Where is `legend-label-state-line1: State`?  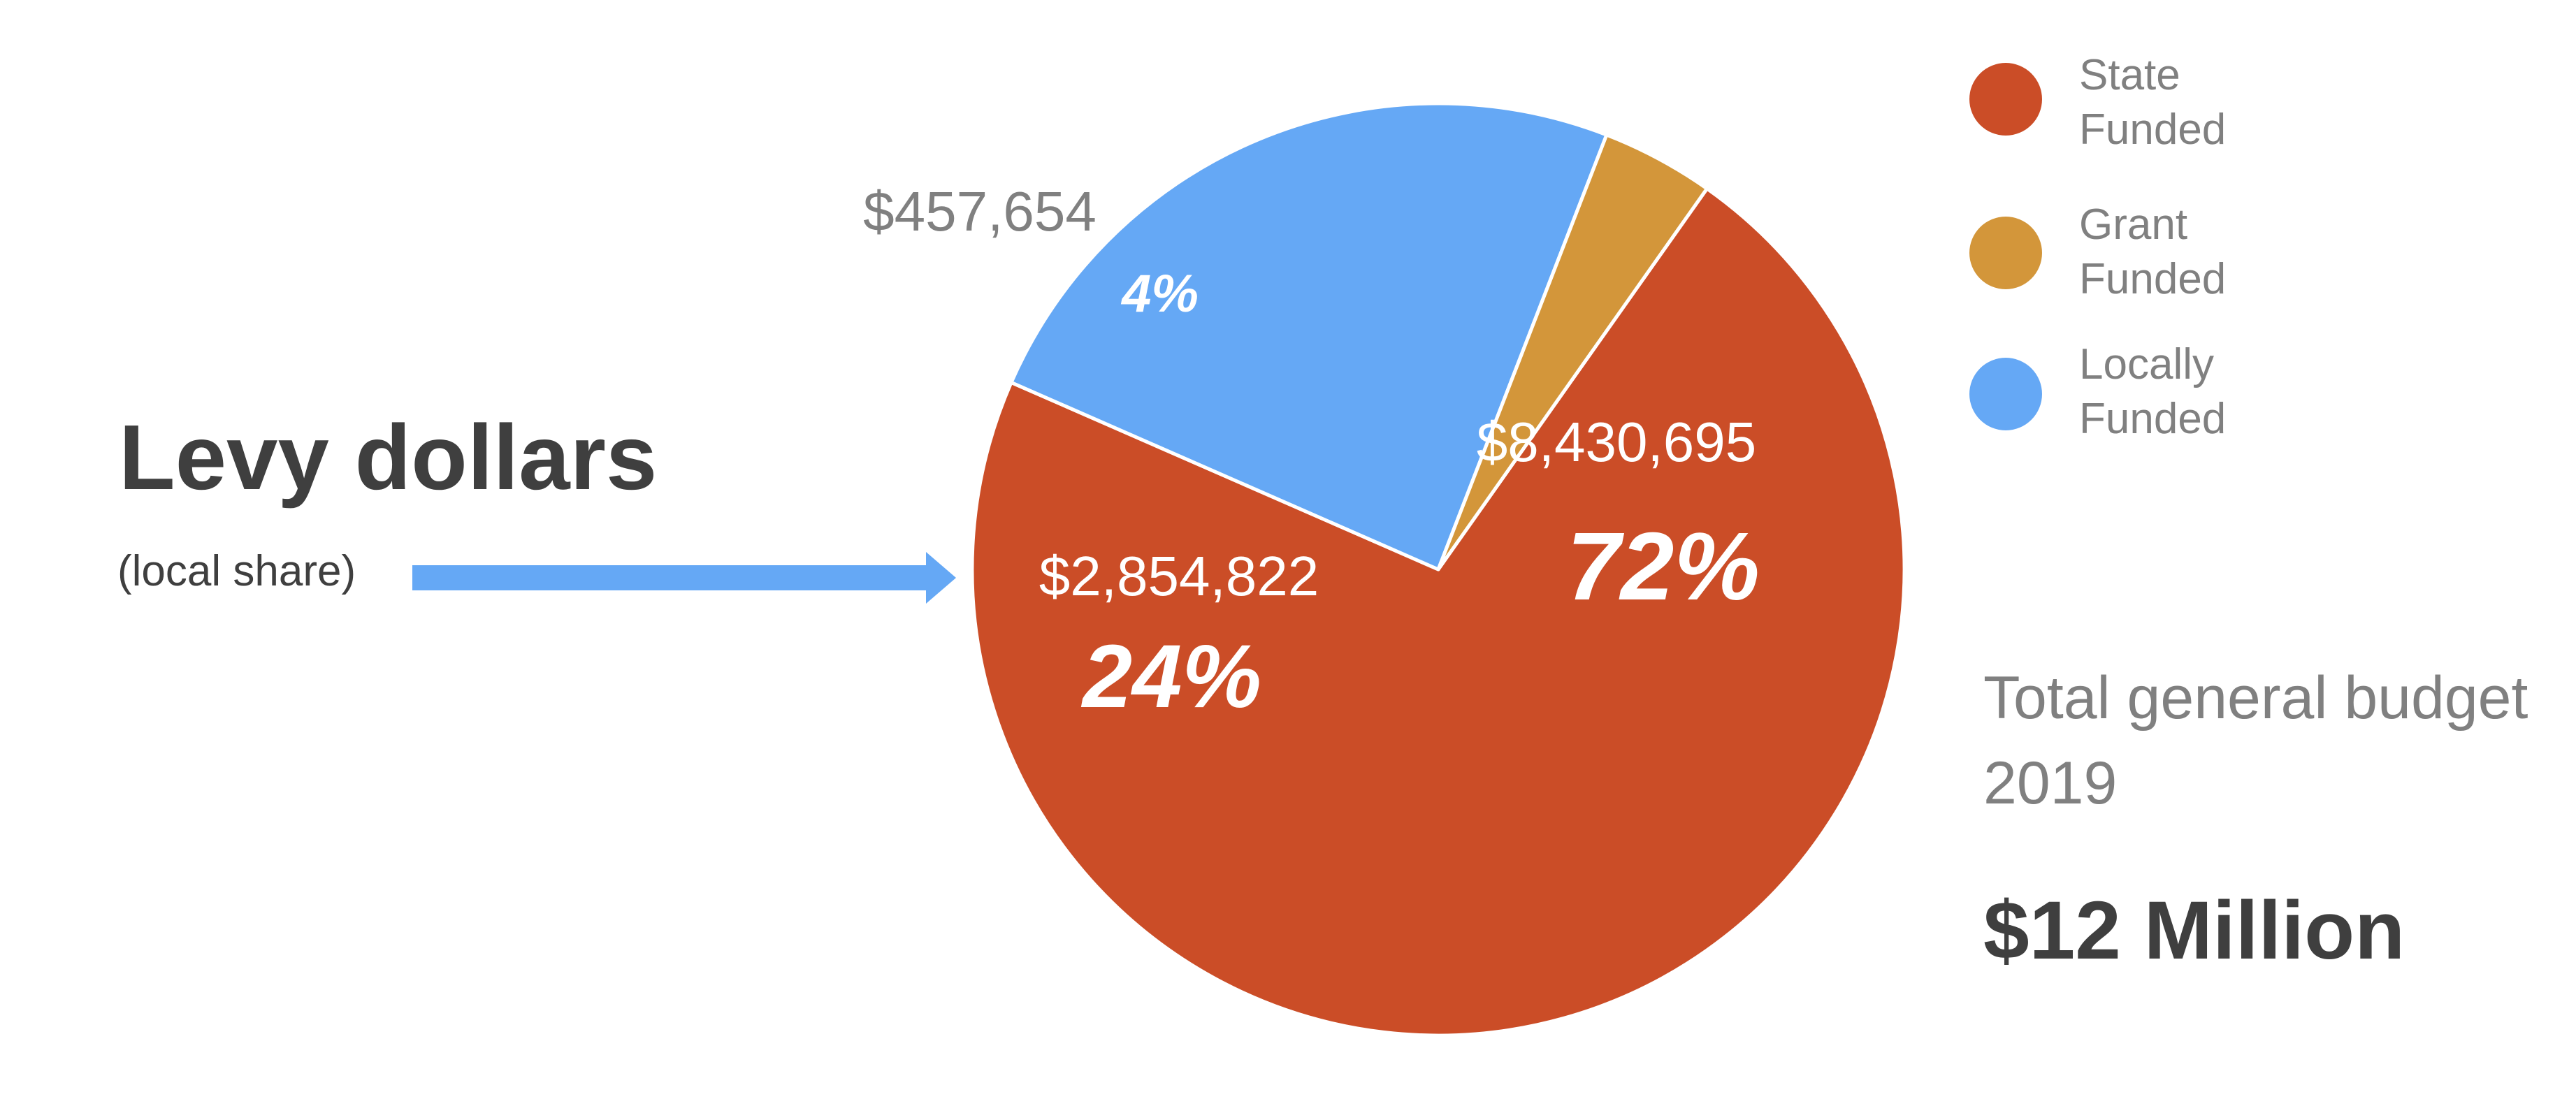
legend-label-state-line1: State is located at coordinates (2129, 75).